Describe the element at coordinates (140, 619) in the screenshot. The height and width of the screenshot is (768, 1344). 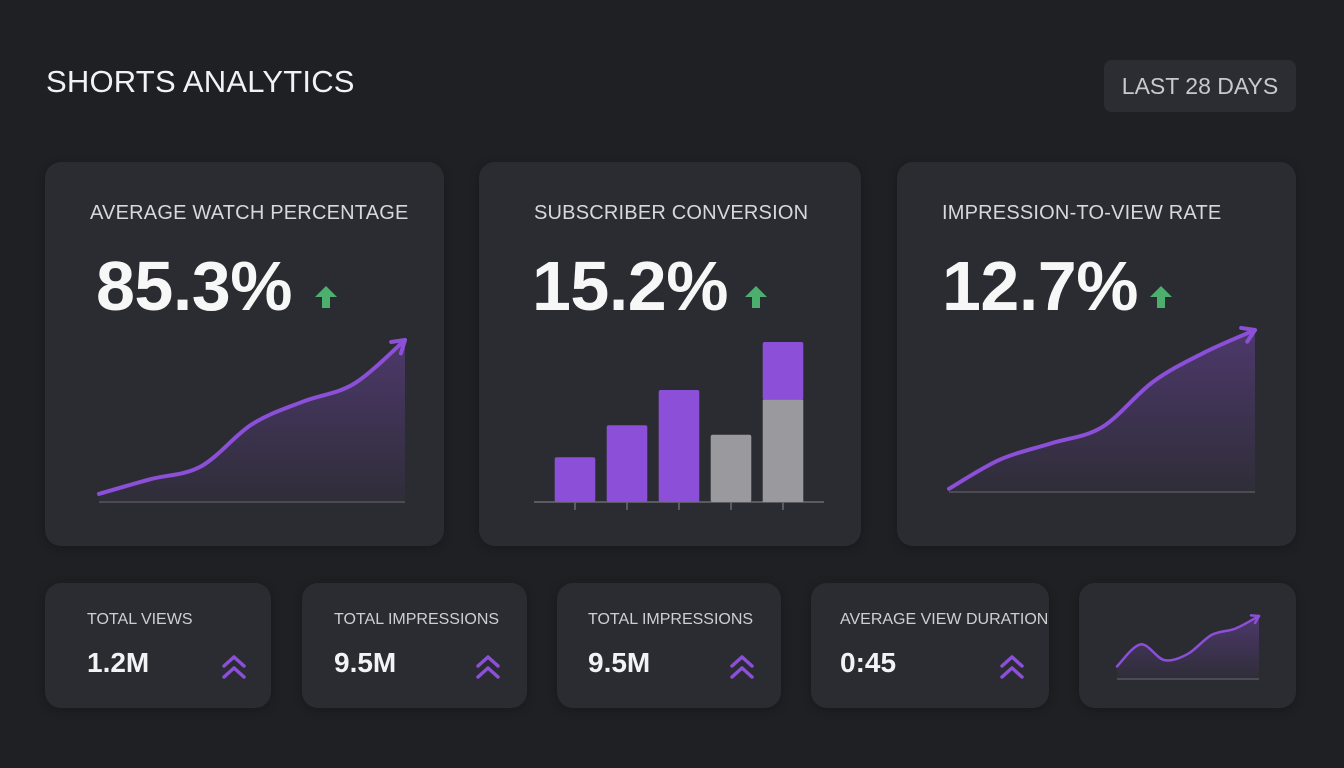
I see `stat-label: TOTAL VIEWS` at that location.